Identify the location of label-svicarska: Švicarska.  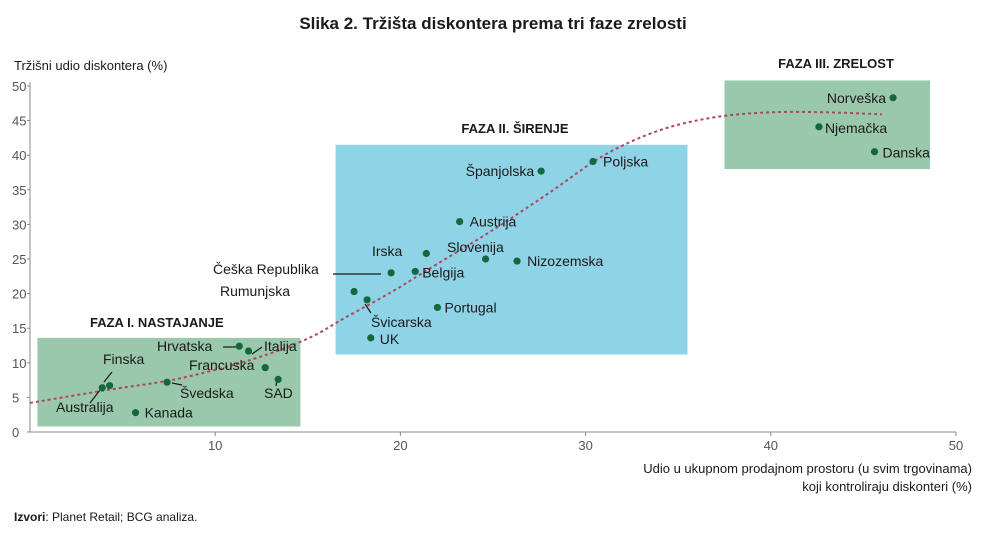
(401, 322).